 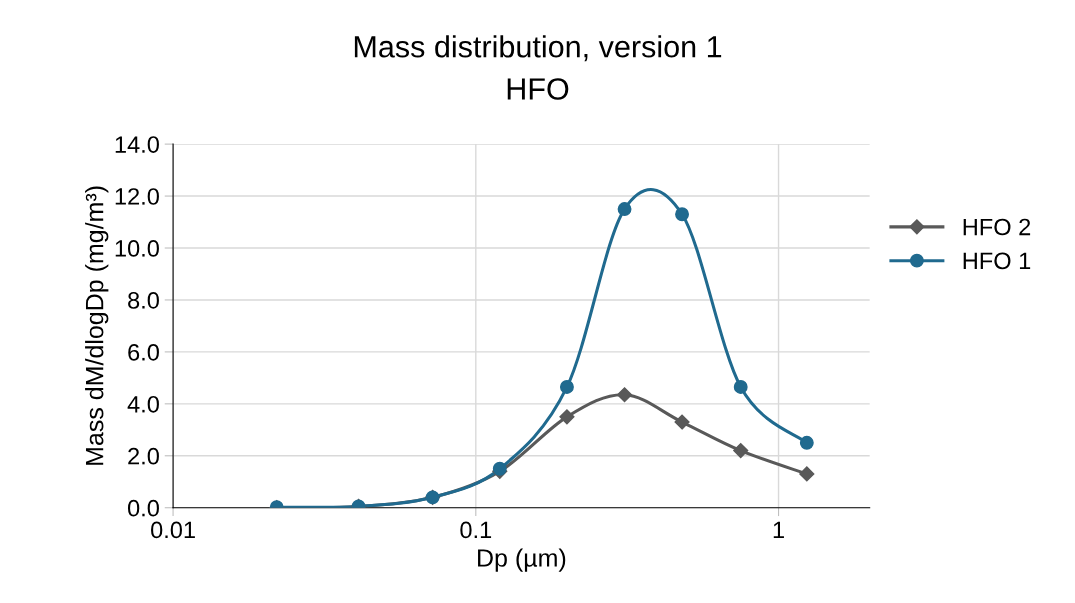 What do you see at coordinates (997, 261) in the screenshot?
I see `legend-label: HFO 1` at bounding box center [997, 261].